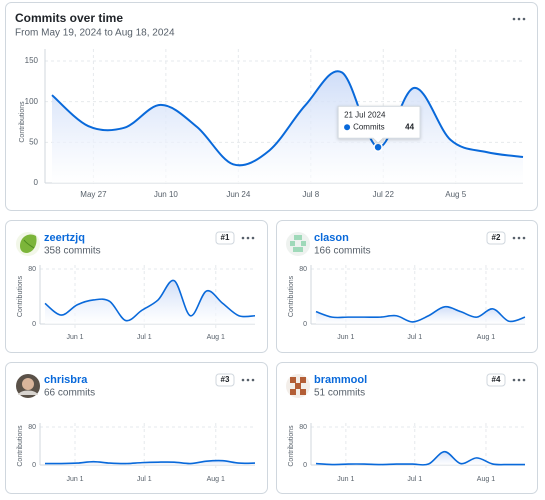  I want to click on x-tick-label: Aug 5, so click(455, 194).